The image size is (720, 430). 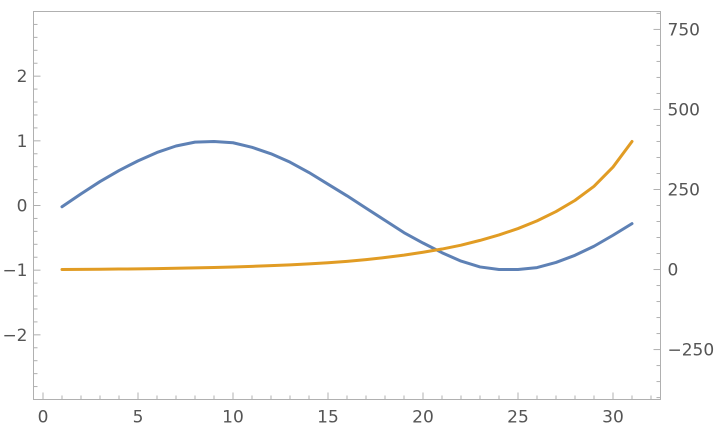 What do you see at coordinates (14, 206) in the screenshot?
I see `left-y-axis-tick-labels: −2 −1 0 1 2` at bounding box center [14, 206].